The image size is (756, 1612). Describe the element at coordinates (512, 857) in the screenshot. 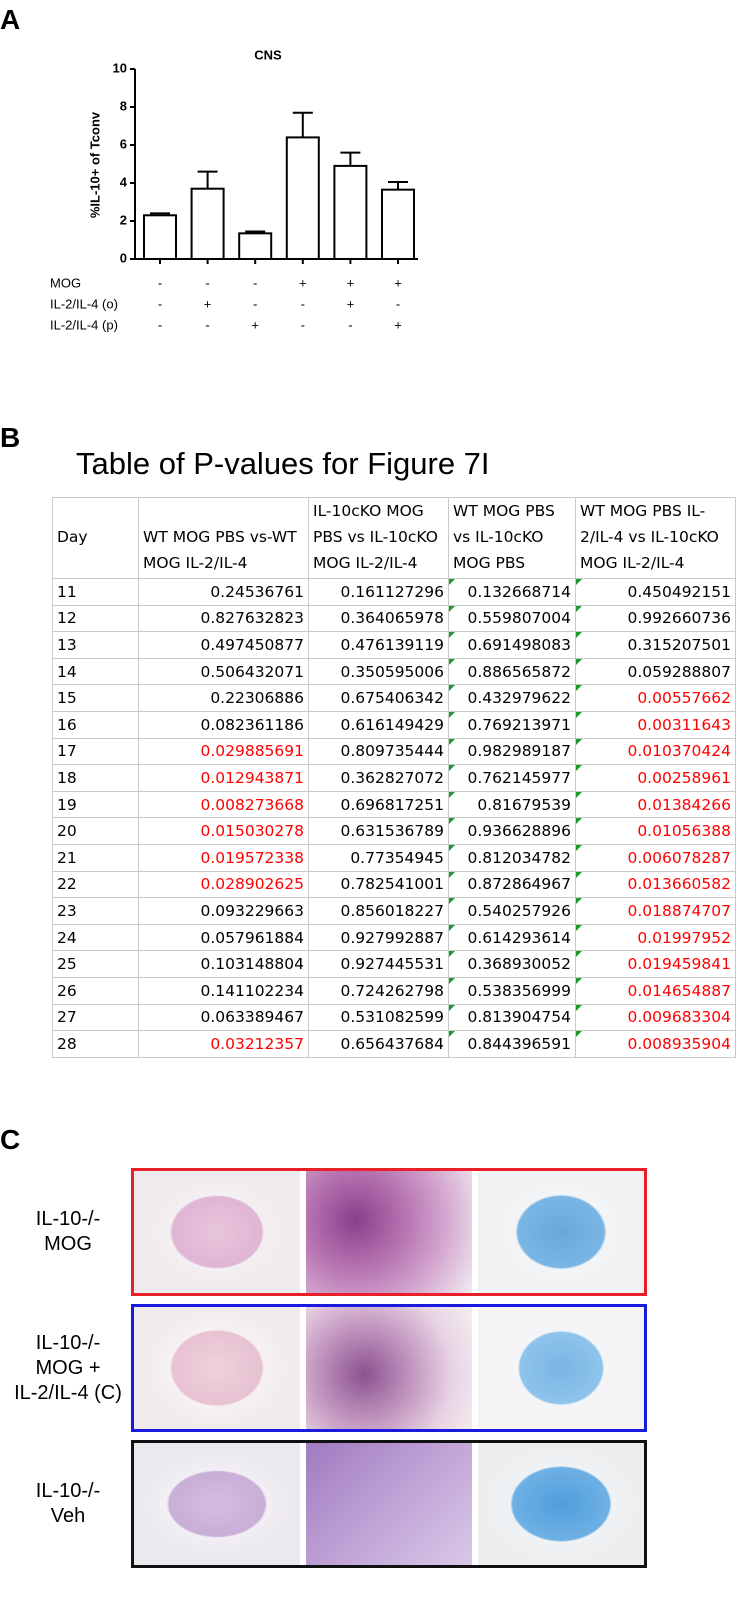

I see `p-value-cell: 0.812034782` at that location.